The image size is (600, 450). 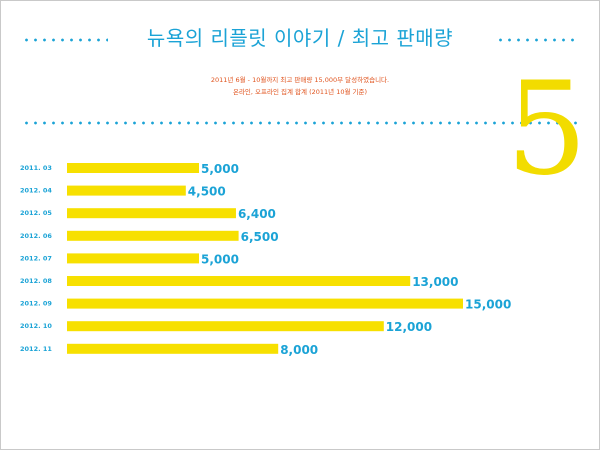 What do you see at coordinates (488, 305) in the screenshot?
I see `value-label: 15,000` at bounding box center [488, 305].